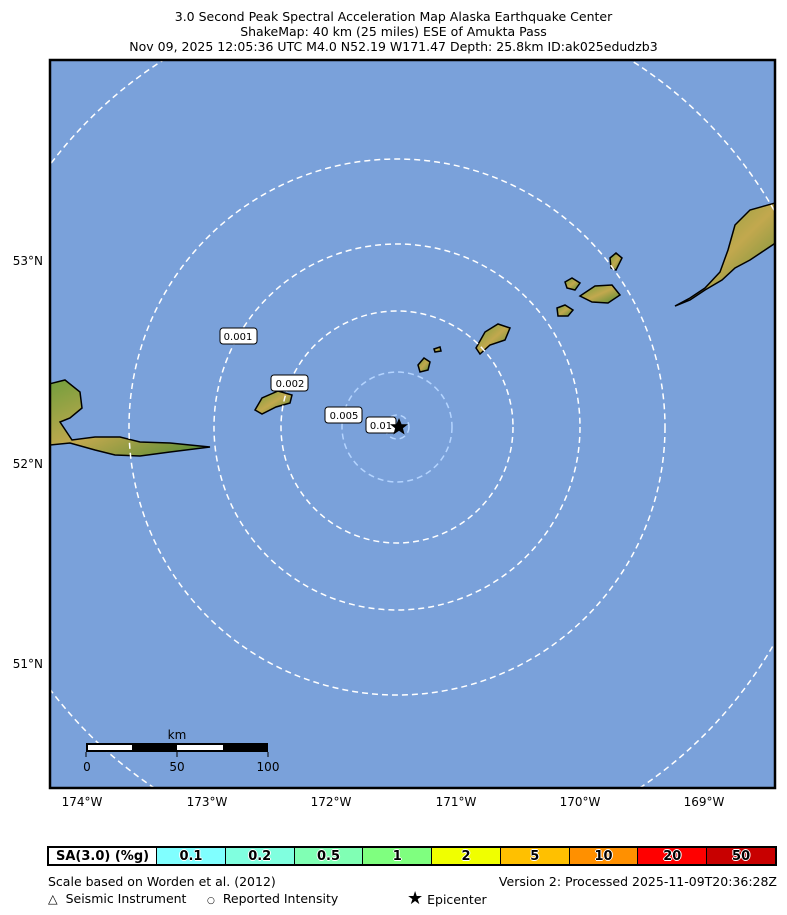  I want to click on island-west, so click(130, 418).